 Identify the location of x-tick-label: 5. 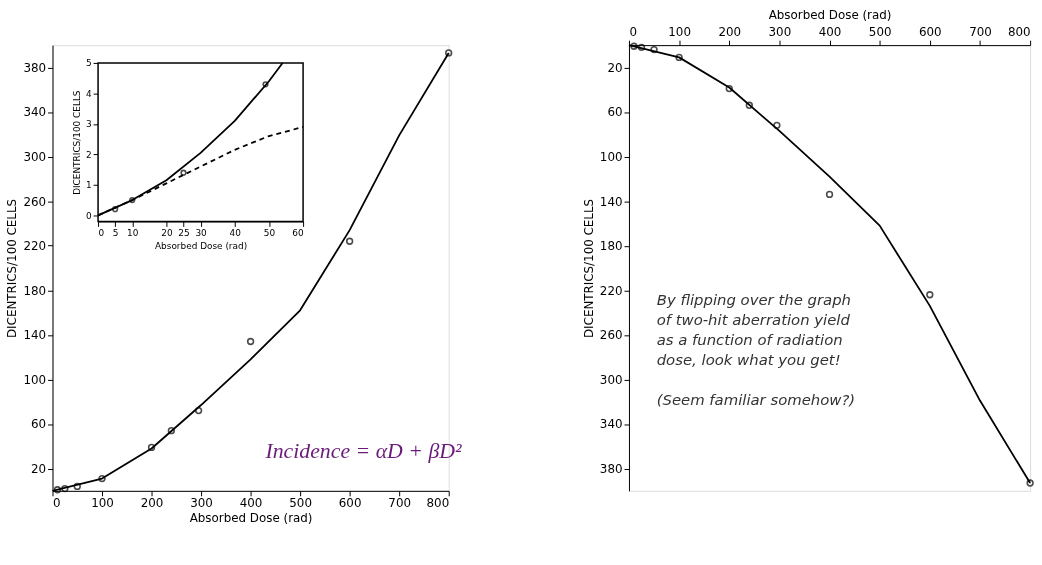
(115, 232).